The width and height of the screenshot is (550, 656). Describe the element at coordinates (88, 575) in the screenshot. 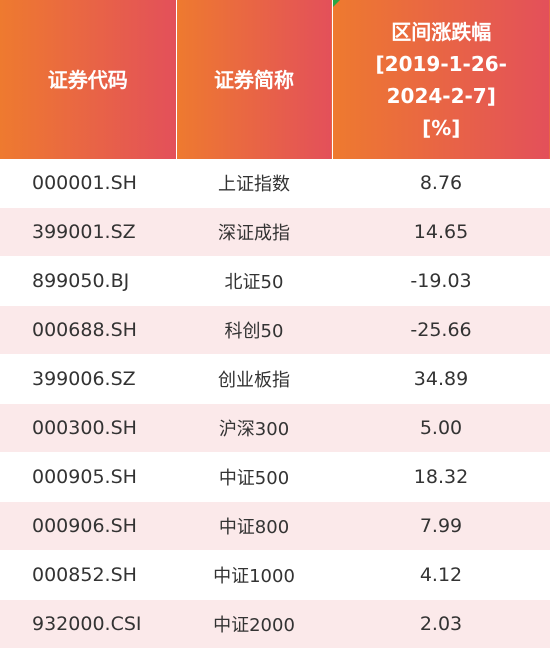

I see `cell-code: 000852.SH` at that location.